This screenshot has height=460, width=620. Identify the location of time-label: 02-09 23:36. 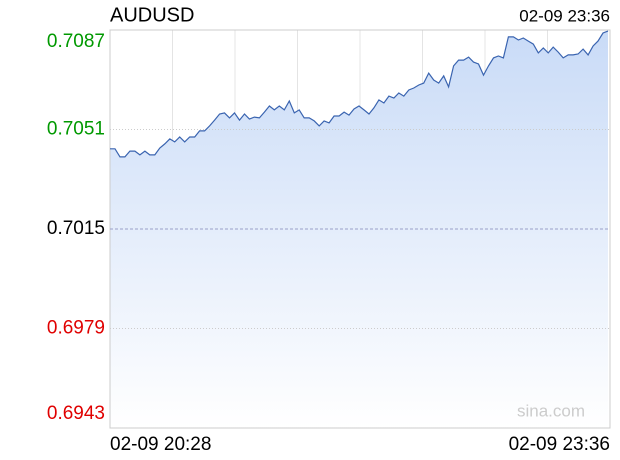
(564, 15).